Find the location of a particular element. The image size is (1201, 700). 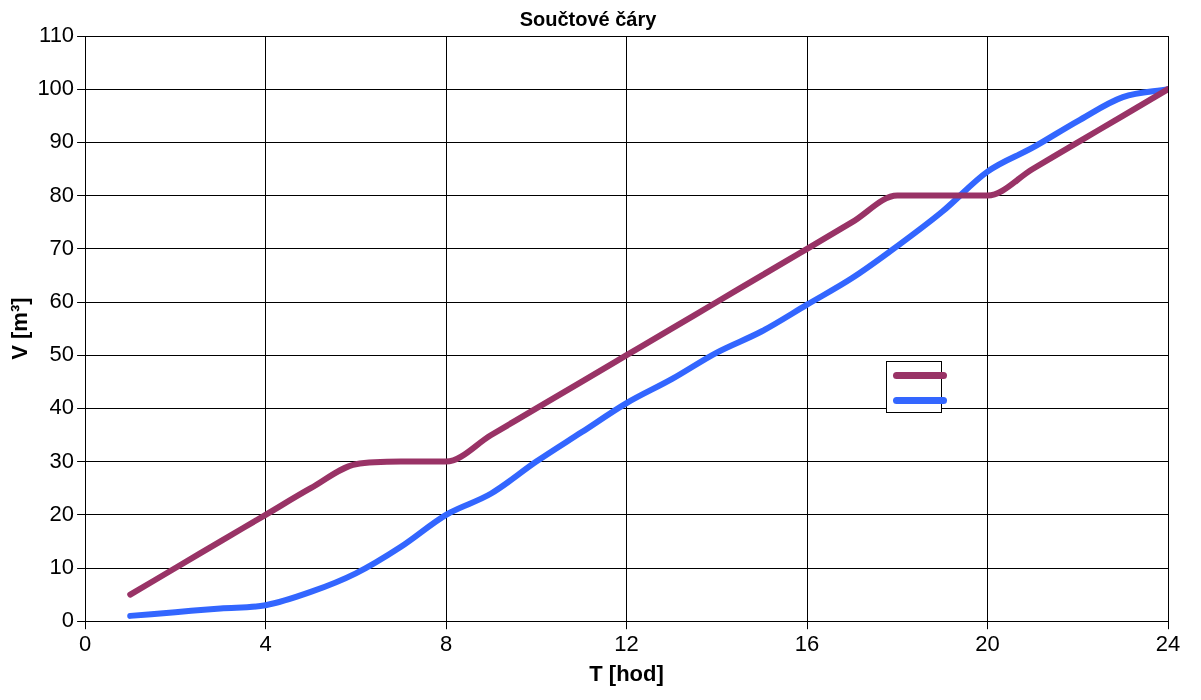

y-tick-label: 60 is located at coordinates (62, 301).